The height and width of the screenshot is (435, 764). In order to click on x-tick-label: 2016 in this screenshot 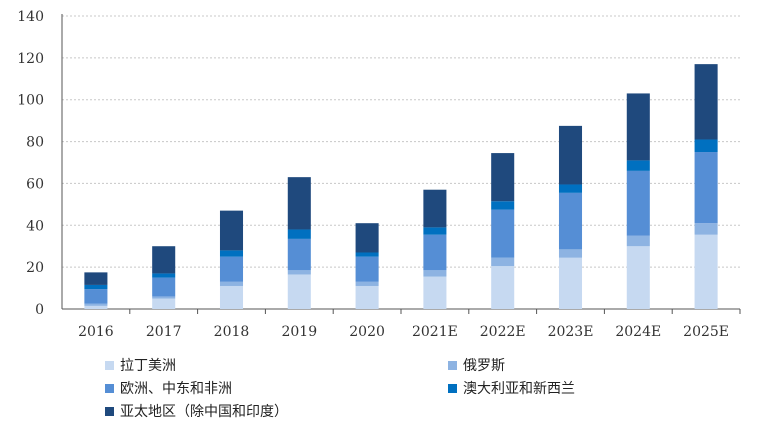, I will do `click(96, 332)`.